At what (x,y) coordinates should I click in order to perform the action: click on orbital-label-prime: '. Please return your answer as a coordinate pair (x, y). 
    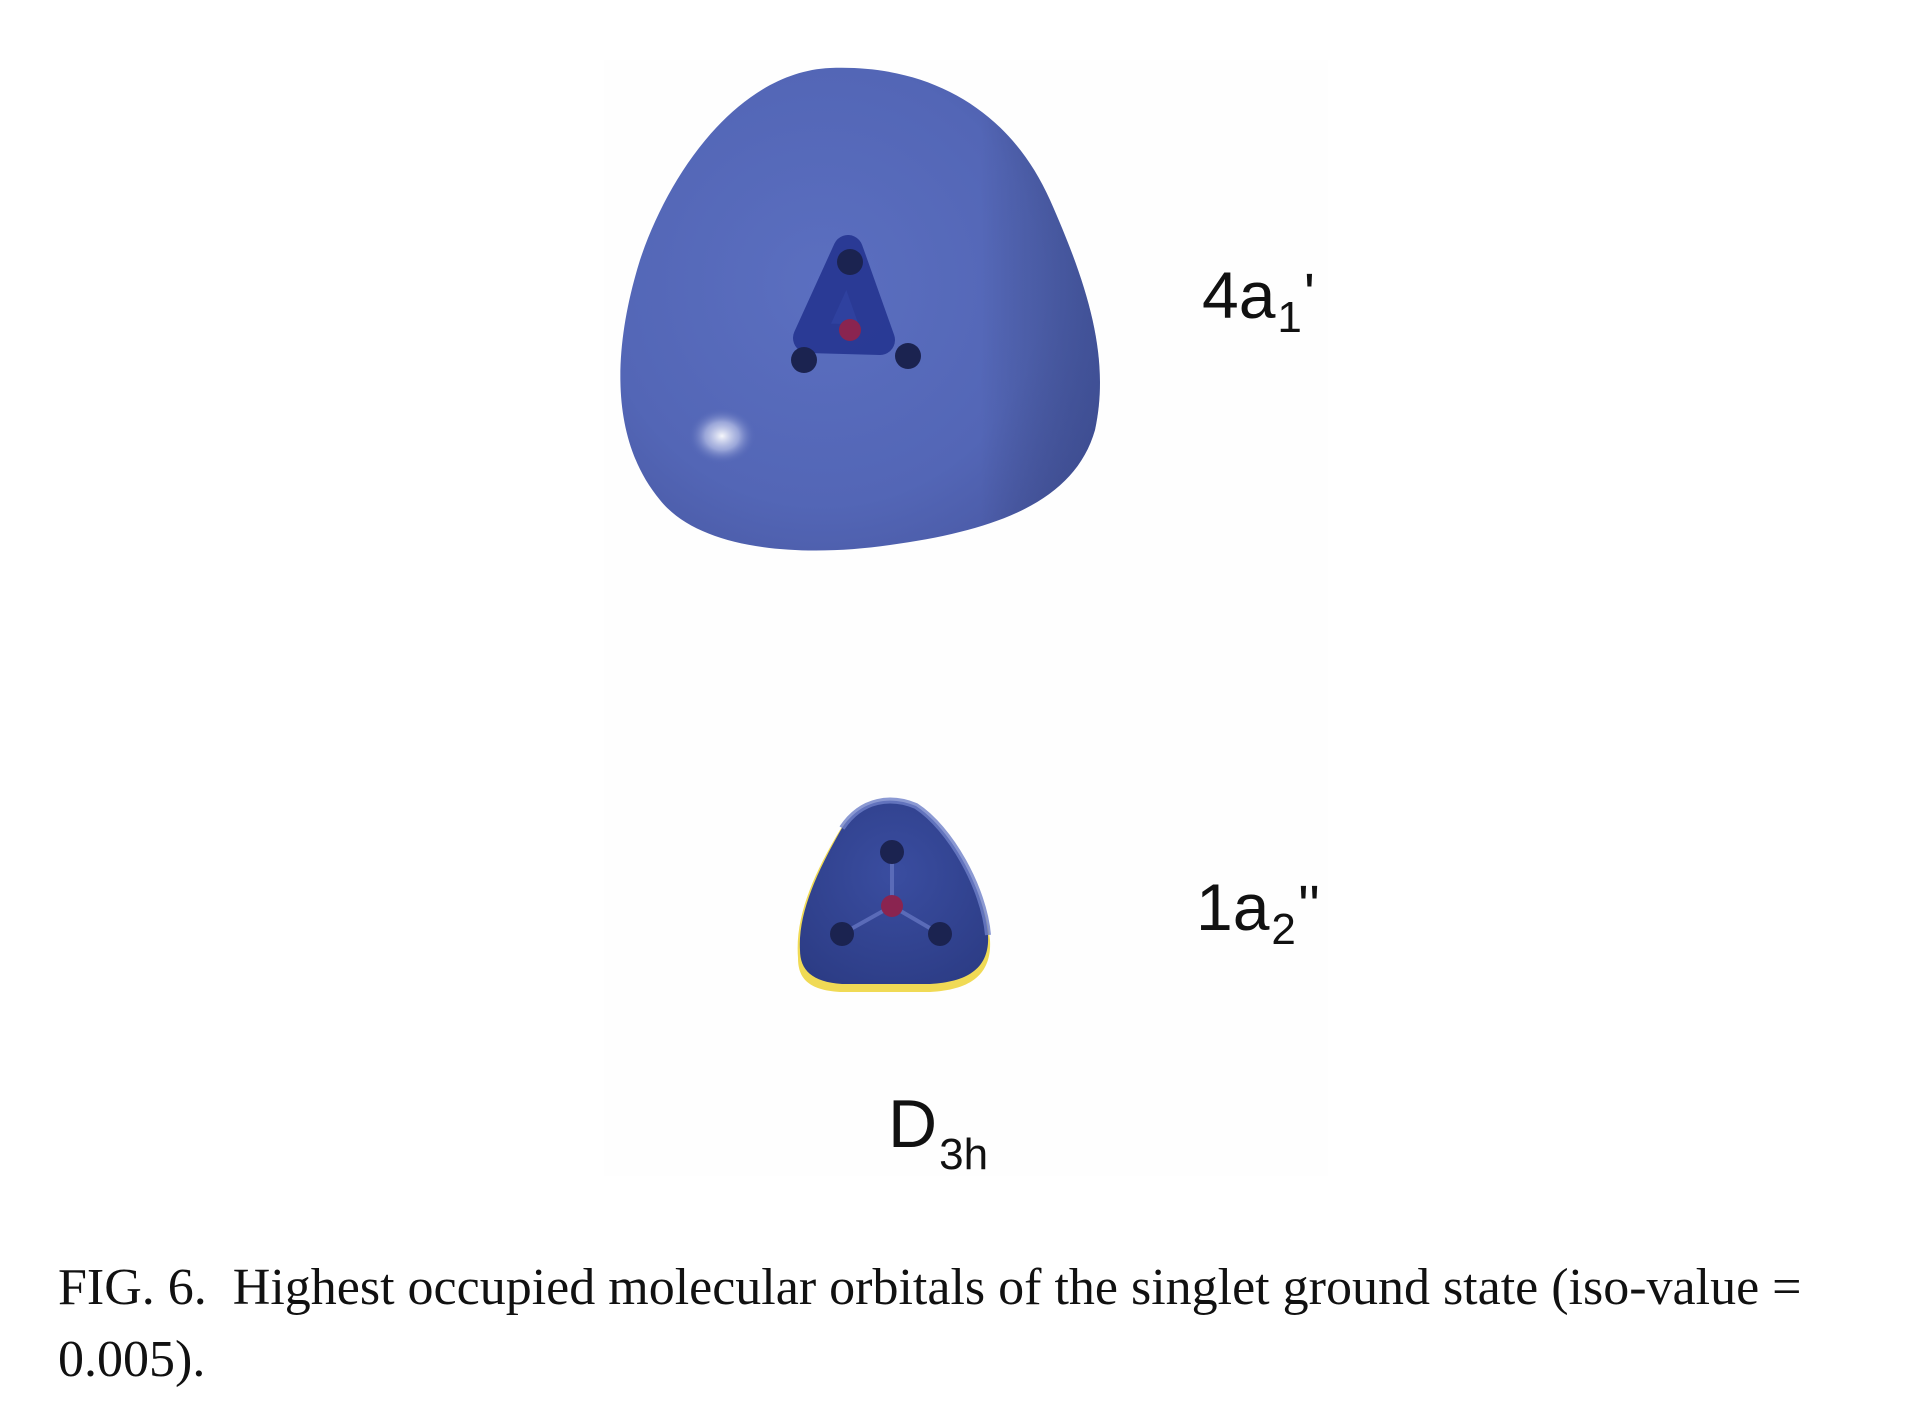
    Looking at the image, I should click on (1309, 294).